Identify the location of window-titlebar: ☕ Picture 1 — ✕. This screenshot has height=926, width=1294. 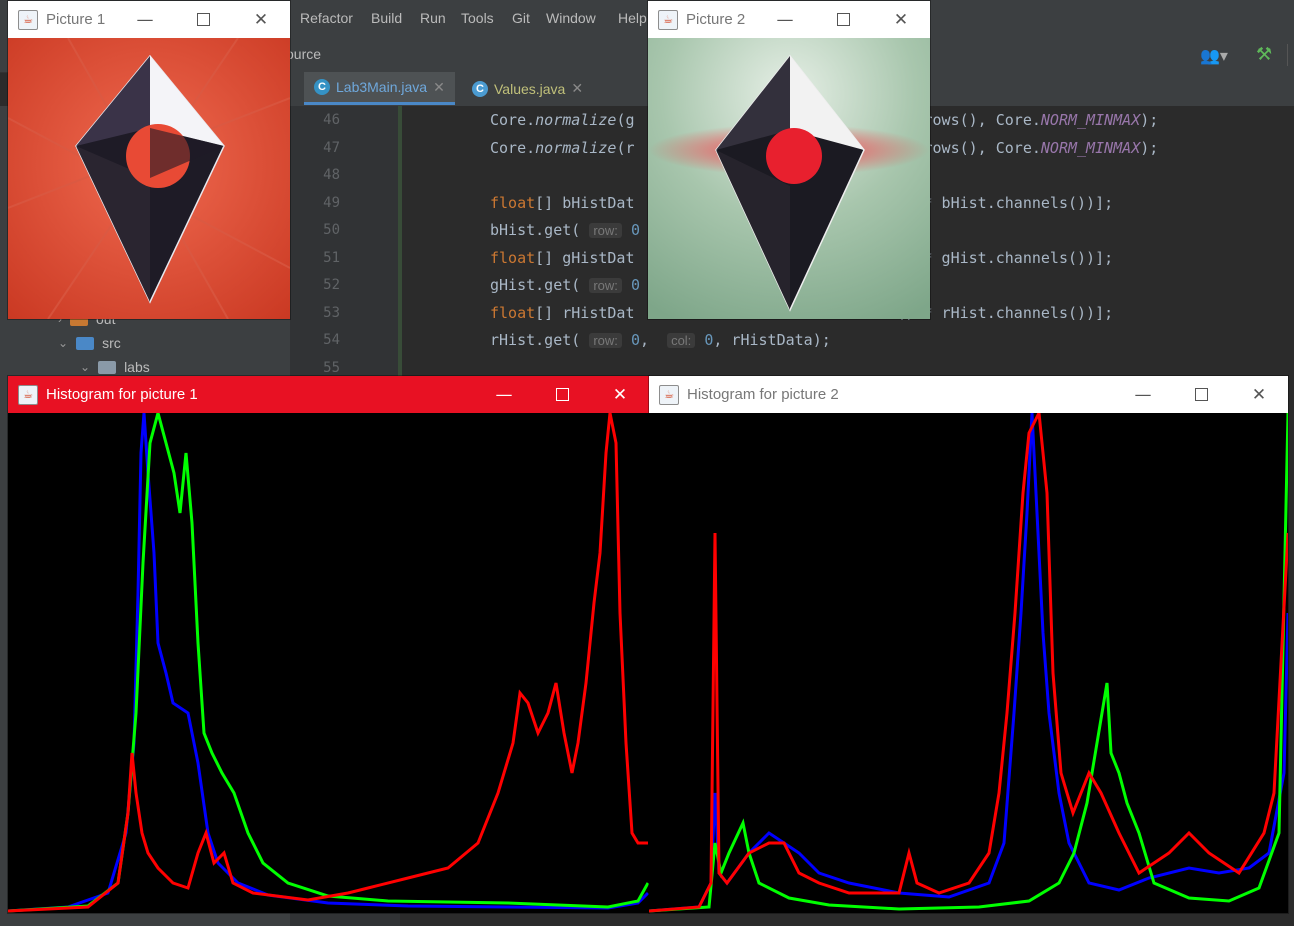
(149, 19).